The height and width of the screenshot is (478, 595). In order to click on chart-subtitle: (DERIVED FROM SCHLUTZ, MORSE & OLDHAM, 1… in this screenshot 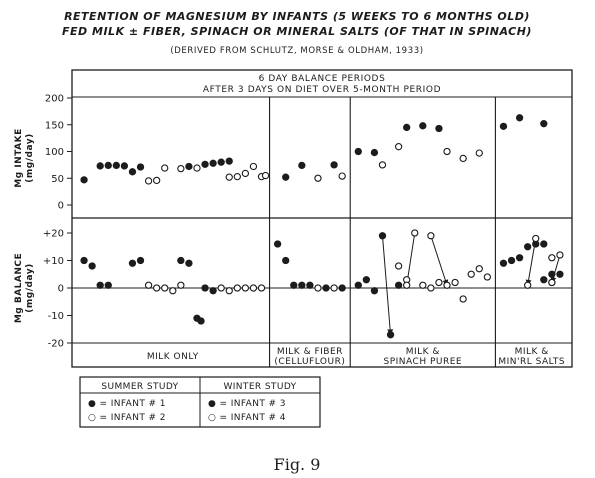, I will do `click(296, 51)`.